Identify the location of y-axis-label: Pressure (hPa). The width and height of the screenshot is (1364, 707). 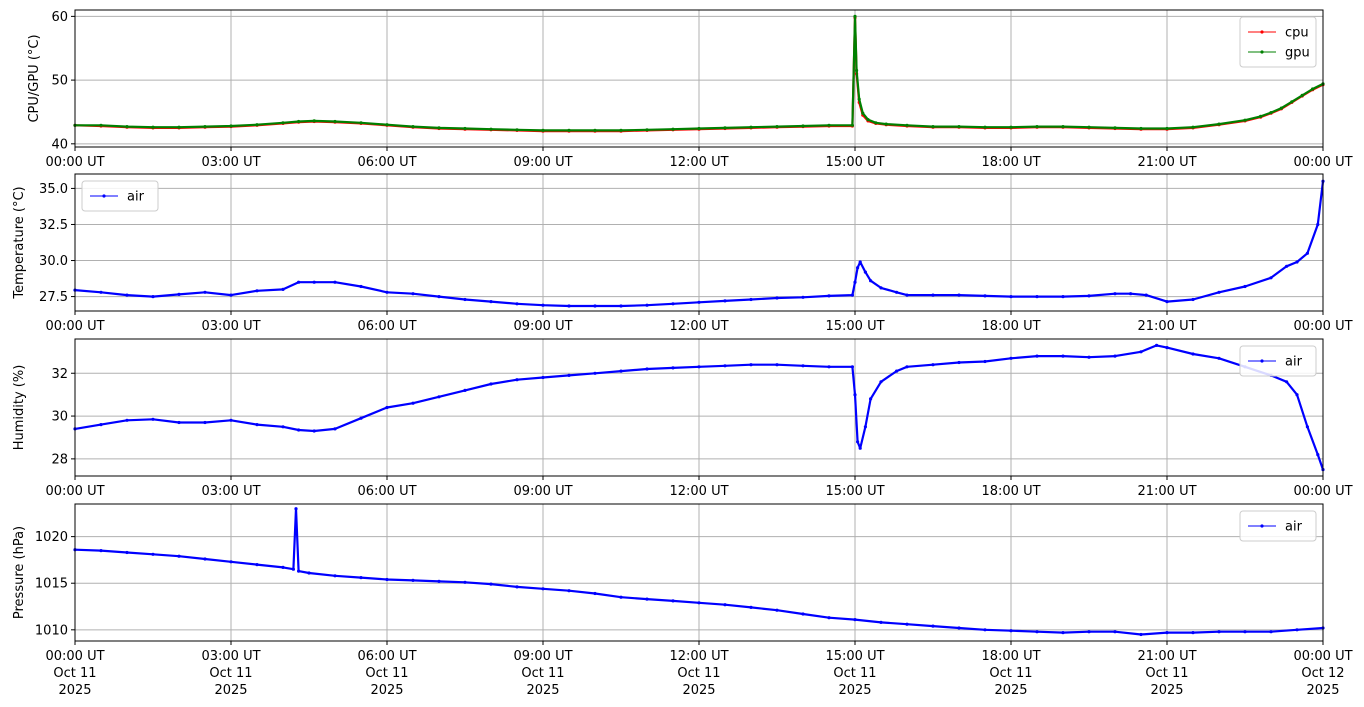
(19, 572).